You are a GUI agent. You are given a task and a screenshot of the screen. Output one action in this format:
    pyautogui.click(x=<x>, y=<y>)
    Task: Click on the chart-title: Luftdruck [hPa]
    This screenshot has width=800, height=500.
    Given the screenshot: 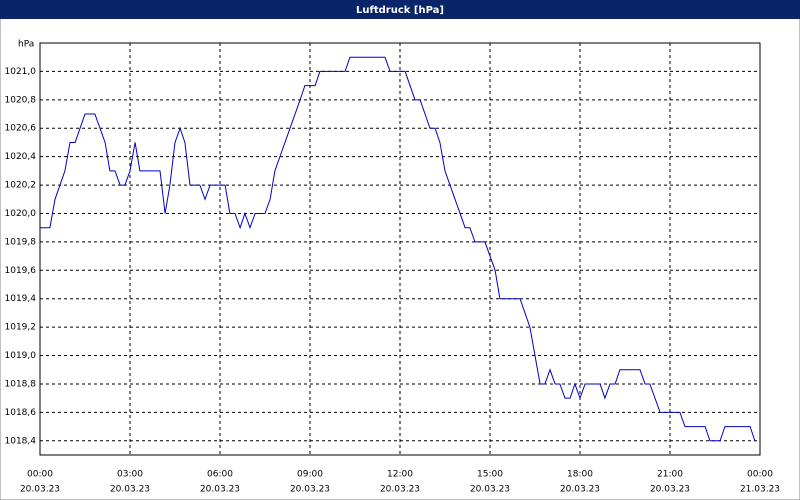 What is the action you would take?
    pyautogui.click(x=400, y=10)
    